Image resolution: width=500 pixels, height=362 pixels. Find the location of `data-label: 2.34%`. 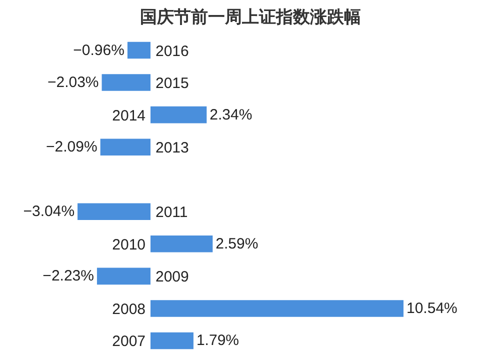

data-label: 2.34% is located at coordinates (231, 115).